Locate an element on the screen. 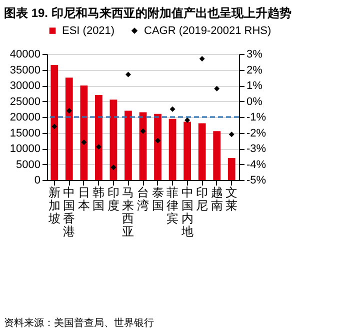  y2-tick-label: -1% is located at coordinates (256, 118).